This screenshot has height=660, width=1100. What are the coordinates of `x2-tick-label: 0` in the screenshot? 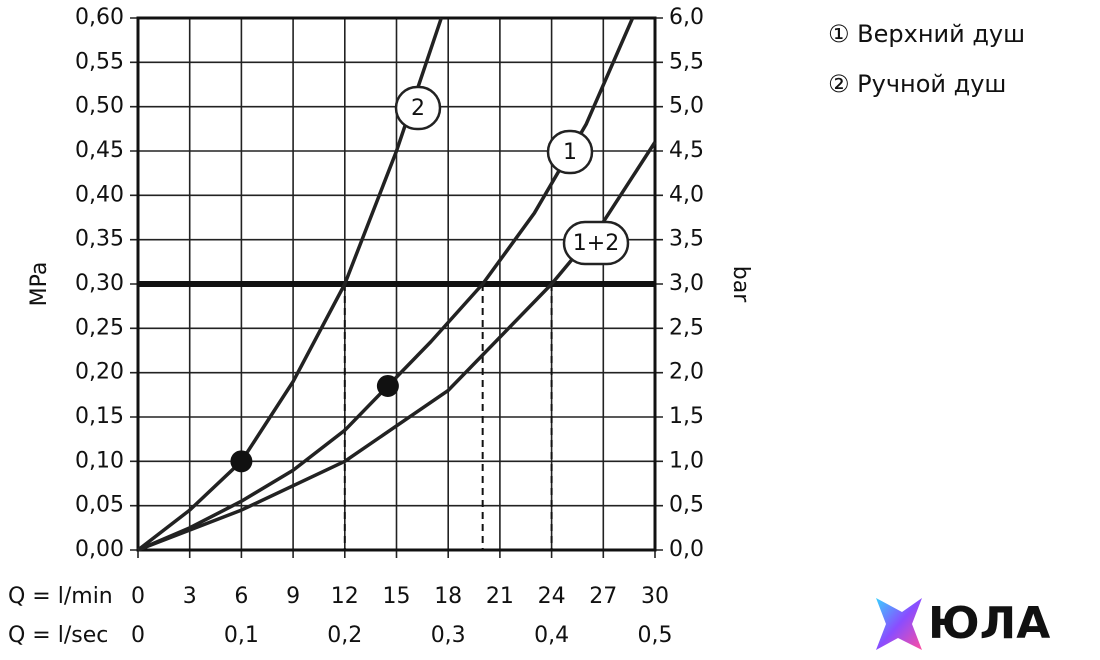 It's located at (138, 635).